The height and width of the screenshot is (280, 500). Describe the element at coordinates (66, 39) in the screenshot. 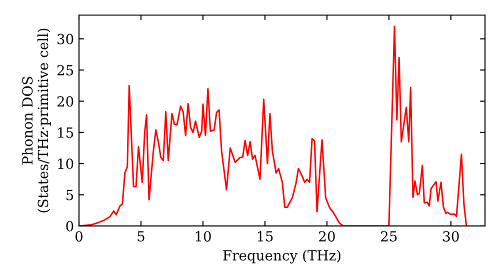

I see `y-tick-label: 30` at that location.